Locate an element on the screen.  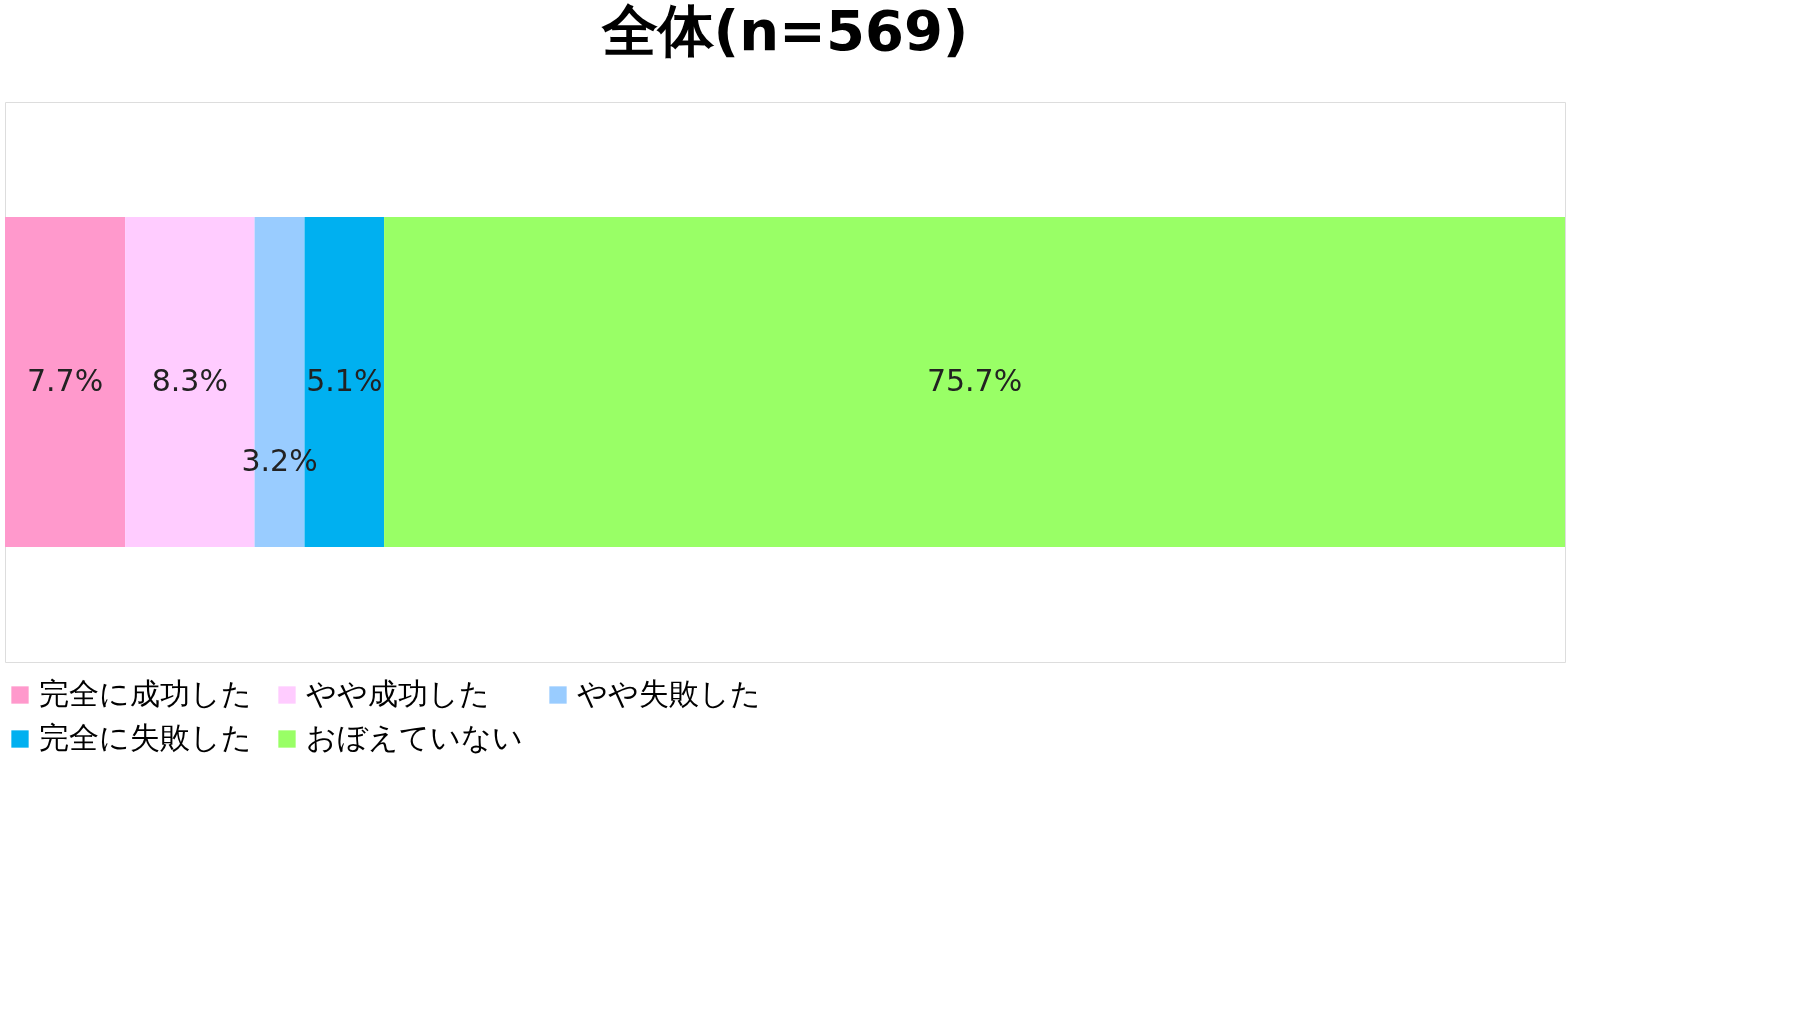
bar is located at coordinates (65, 382).